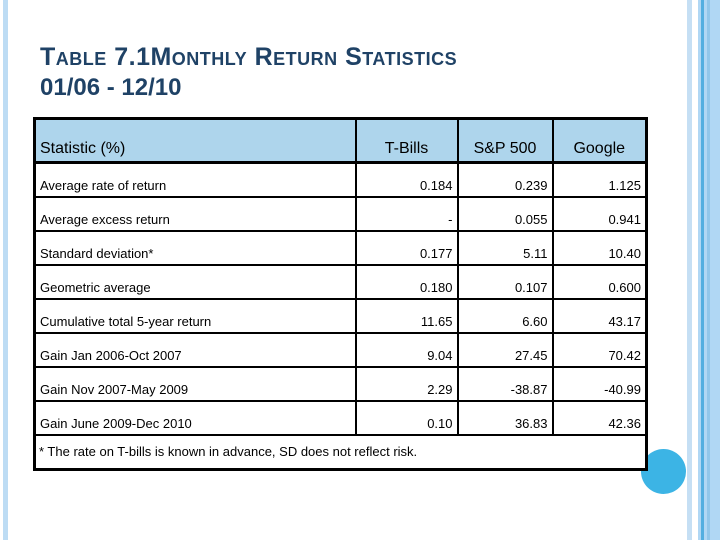  What do you see at coordinates (406, 247) in the screenshot?
I see `cell-value: 0.177` at bounding box center [406, 247].